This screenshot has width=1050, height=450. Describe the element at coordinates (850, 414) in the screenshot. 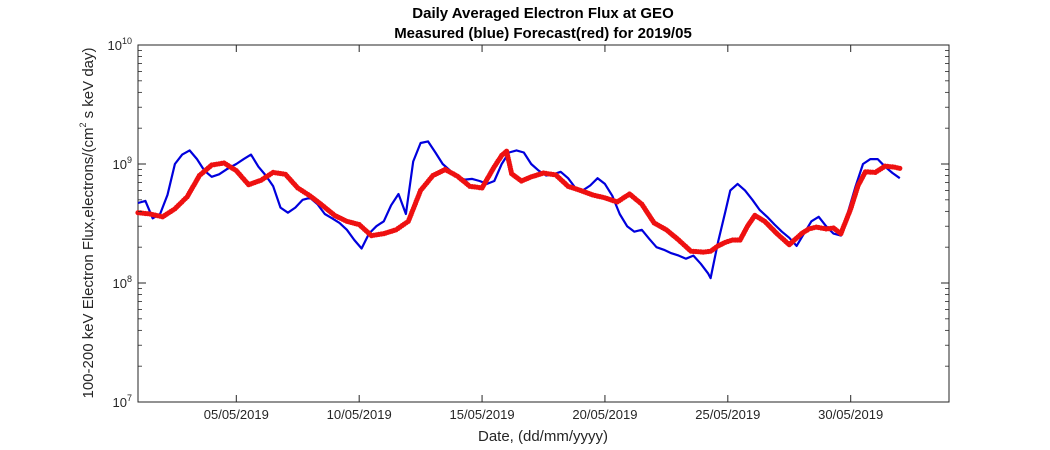

I see `x-tick-label: 30/05/2019` at that location.